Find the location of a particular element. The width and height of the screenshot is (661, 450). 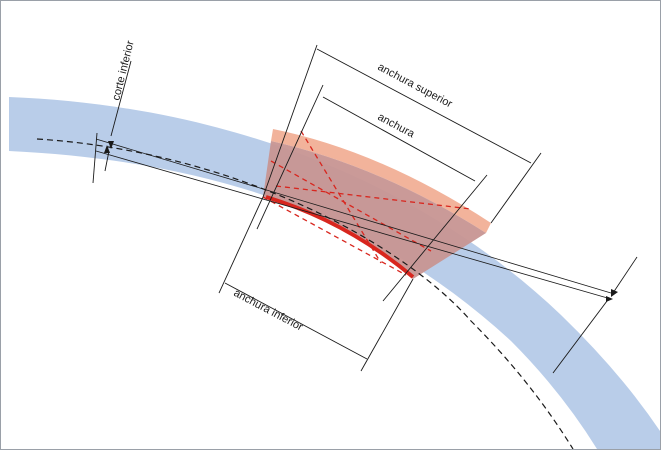

label-anchura-superior: anchura superior is located at coordinates (415, 86).